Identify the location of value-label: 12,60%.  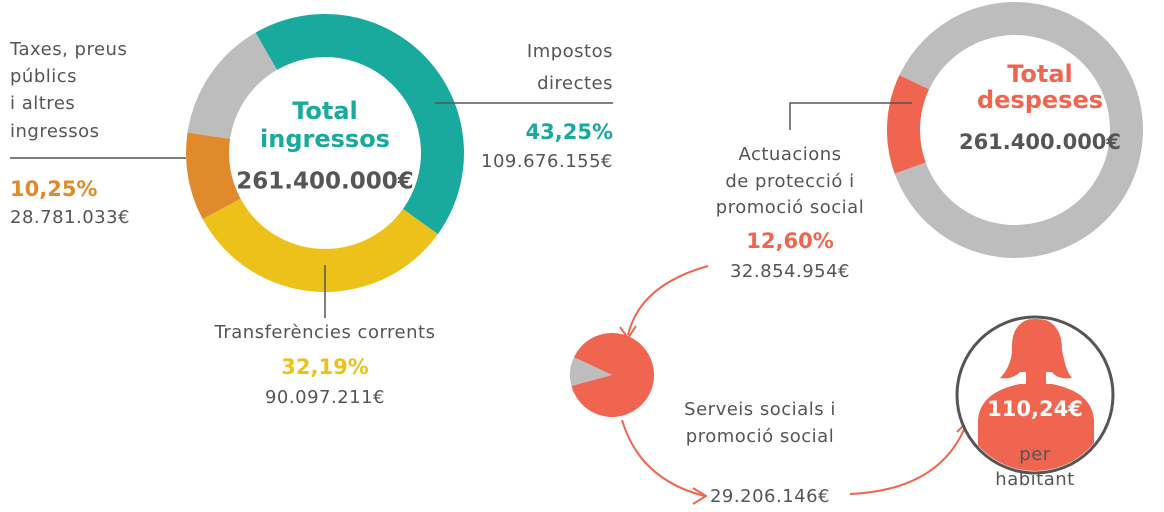
(789, 241).